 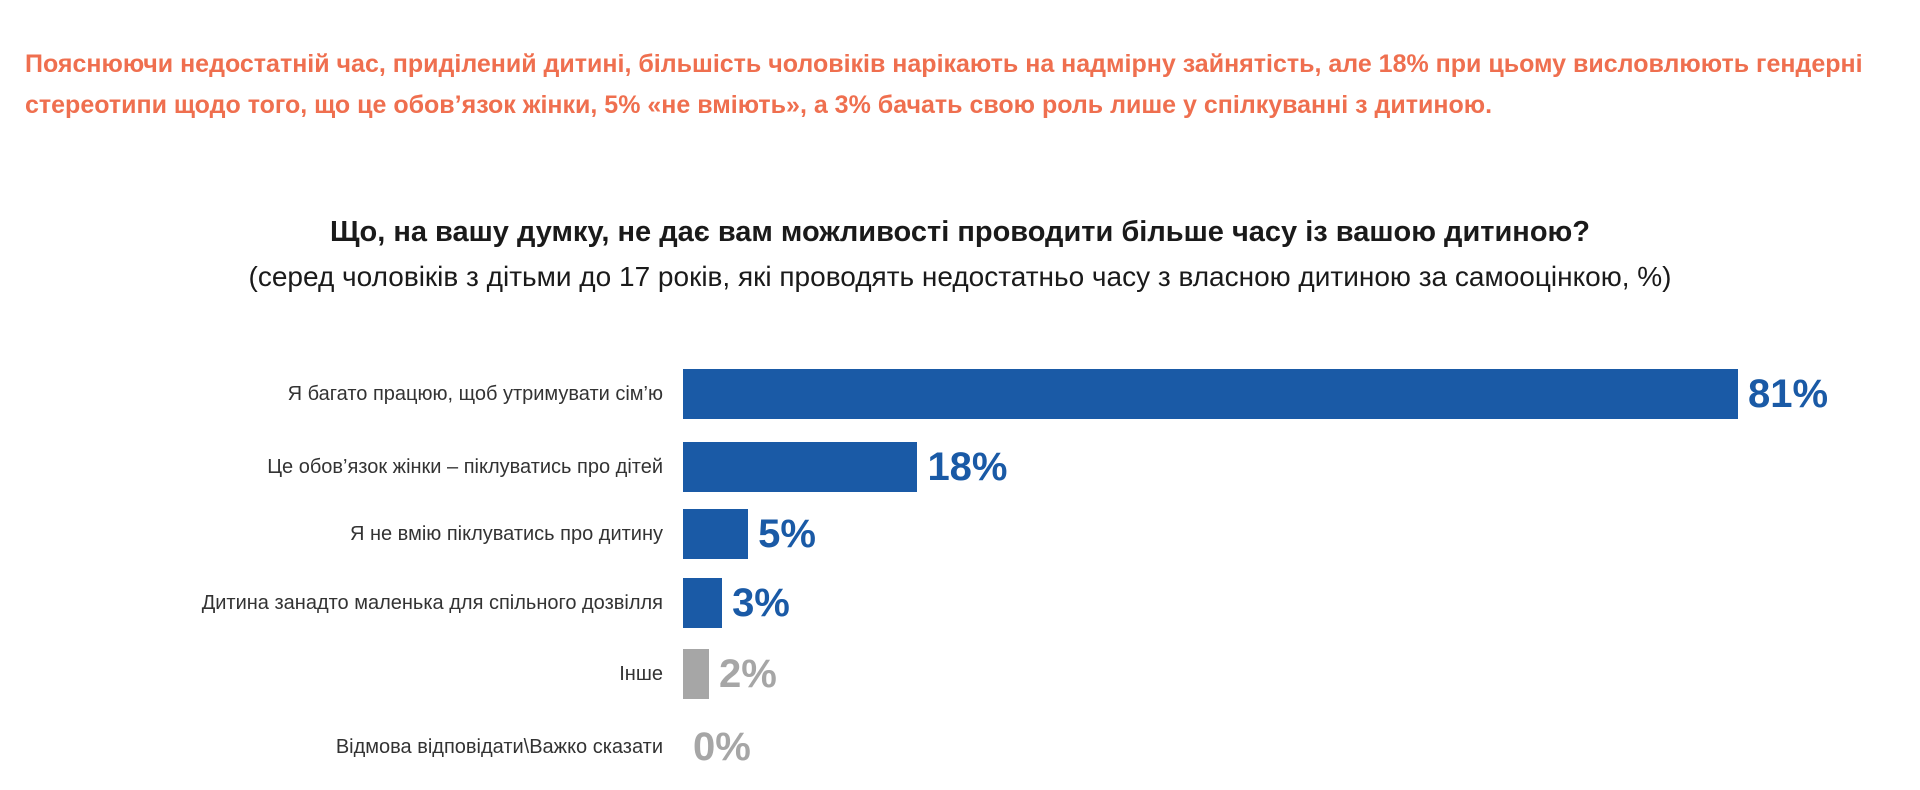 What do you see at coordinates (960, 534) in the screenshot?
I see `bar-row: Я не вмію піклуватись про дитину 5%` at bounding box center [960, 534].